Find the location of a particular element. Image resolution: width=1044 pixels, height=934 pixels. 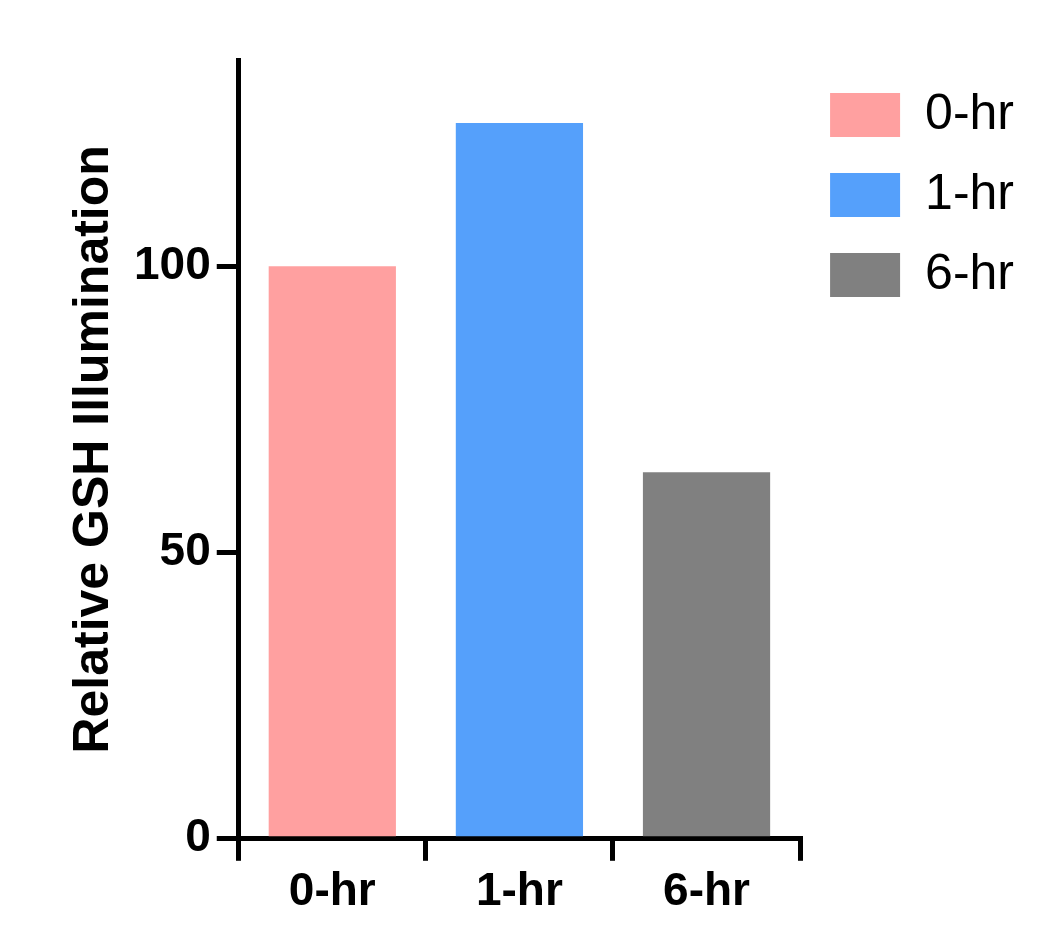

y-tick-label: 0 is located at coordinates (198, 835).